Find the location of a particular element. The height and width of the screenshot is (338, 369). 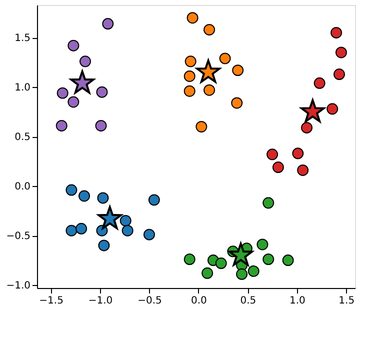

x-tick-label: 1.0 is located at coordinates (297, 301).